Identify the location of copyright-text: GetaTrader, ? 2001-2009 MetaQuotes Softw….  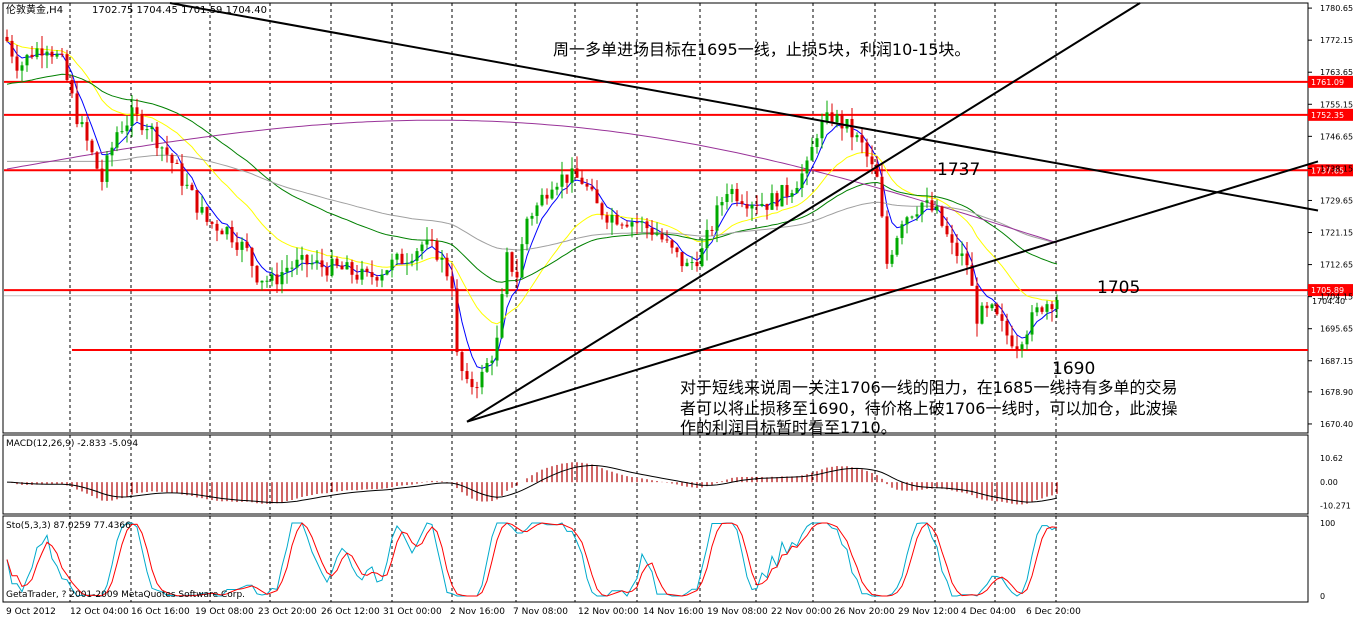
(125, 595).